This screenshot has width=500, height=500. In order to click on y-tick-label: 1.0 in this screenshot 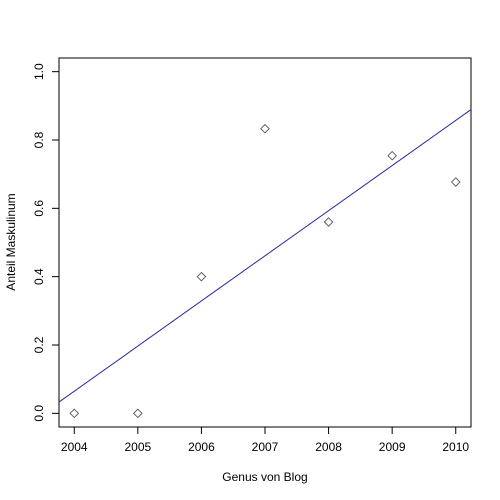, I will do `click(39, 71)`.